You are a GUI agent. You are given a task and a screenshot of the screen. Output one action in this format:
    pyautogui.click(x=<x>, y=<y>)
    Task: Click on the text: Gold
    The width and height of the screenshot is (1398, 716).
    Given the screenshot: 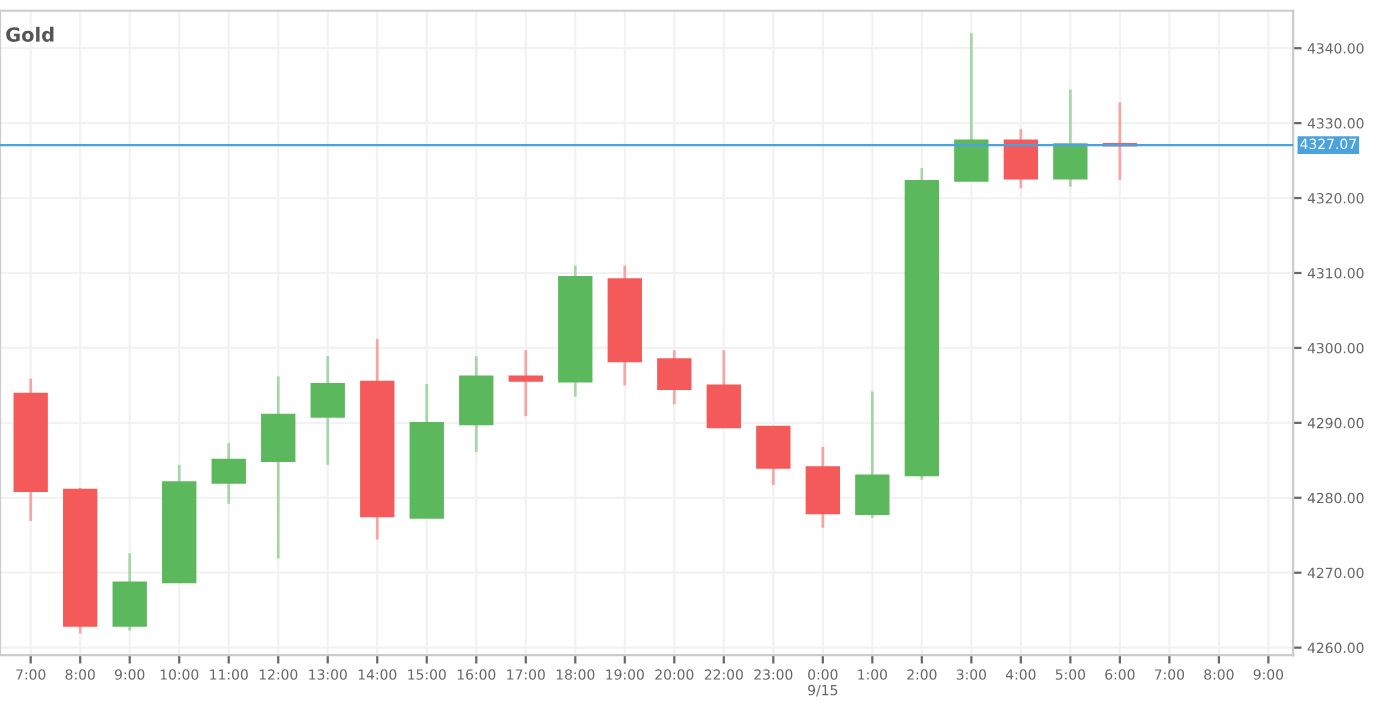 What is the action you would take?
    pyautogui.click(x=30, y=34)
    